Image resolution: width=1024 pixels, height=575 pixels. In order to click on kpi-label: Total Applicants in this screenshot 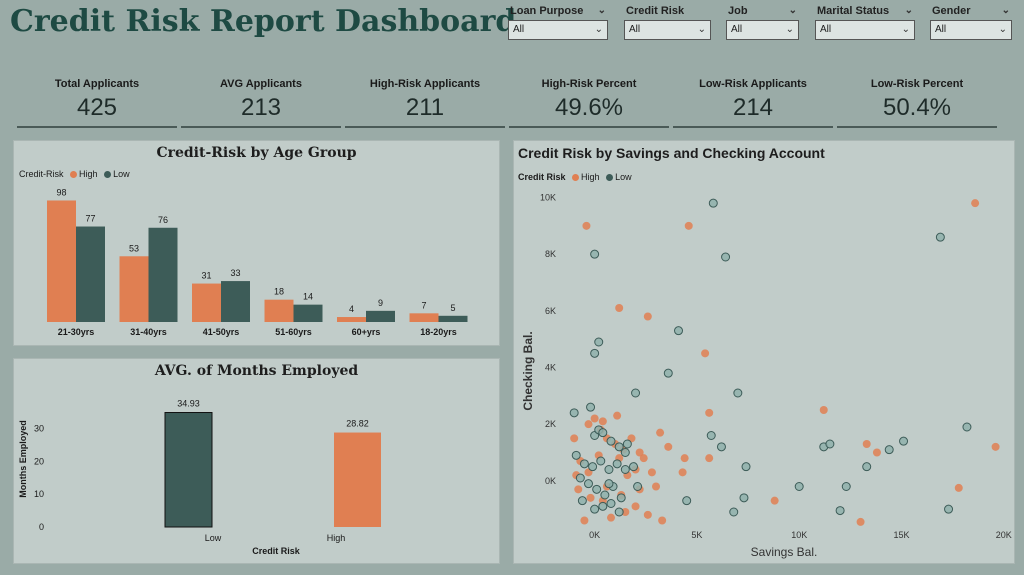, I will do `click(97, 84)`.